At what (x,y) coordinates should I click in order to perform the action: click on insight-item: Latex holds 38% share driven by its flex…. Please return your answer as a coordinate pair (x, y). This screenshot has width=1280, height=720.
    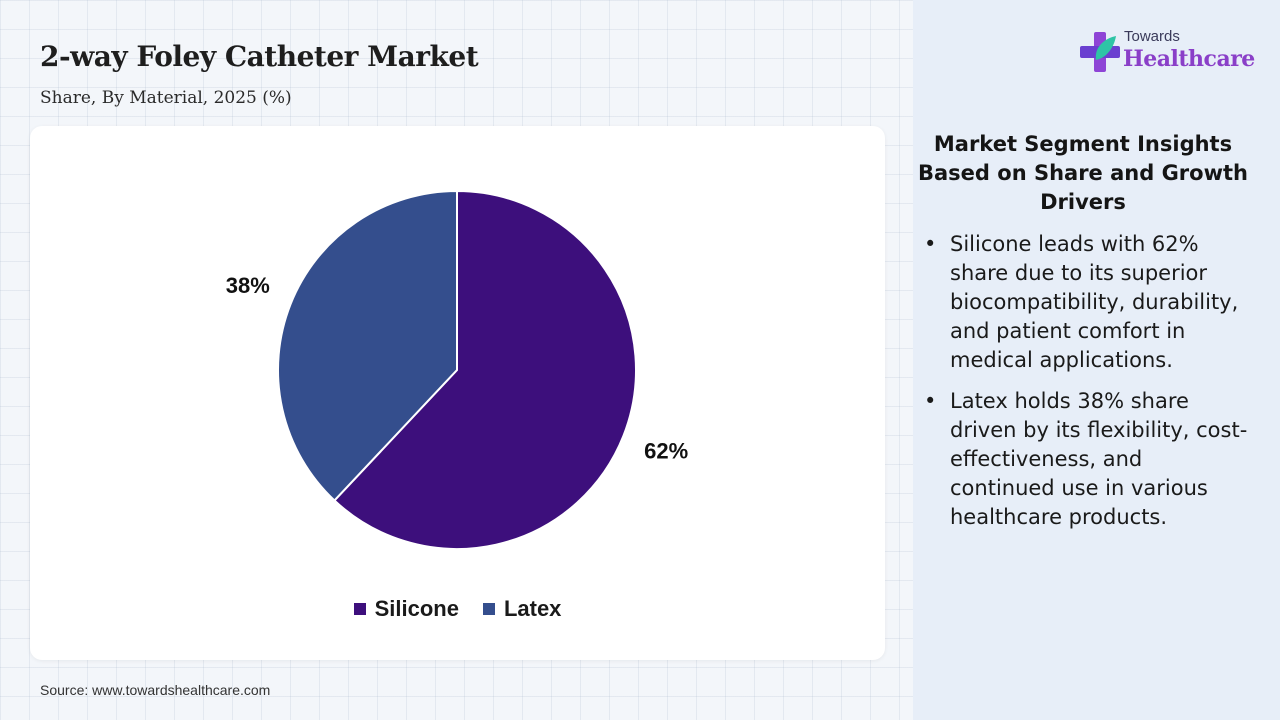
    Looking at the image, I should click on (1087, 459).